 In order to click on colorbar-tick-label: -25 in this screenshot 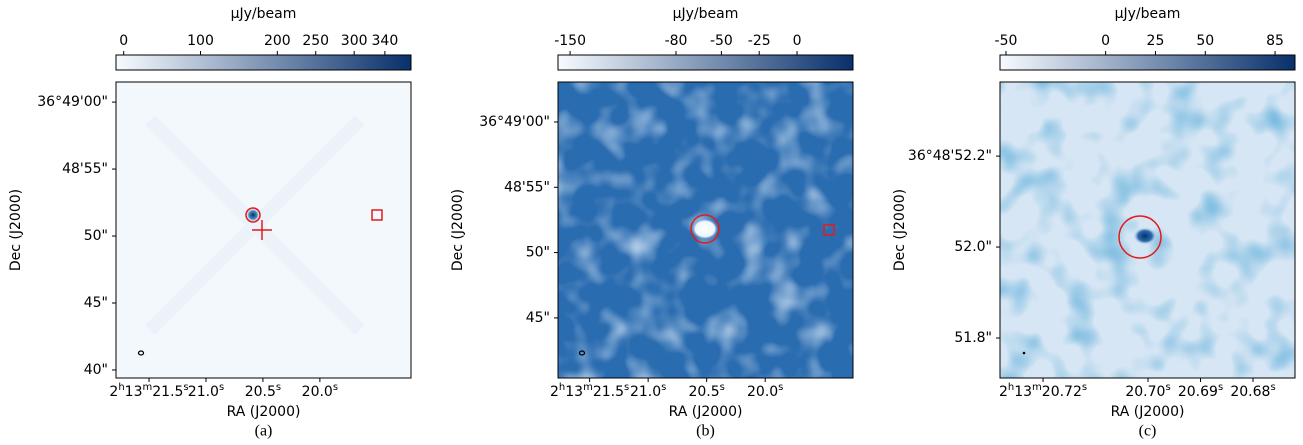, I will do `click(759, 41)`.